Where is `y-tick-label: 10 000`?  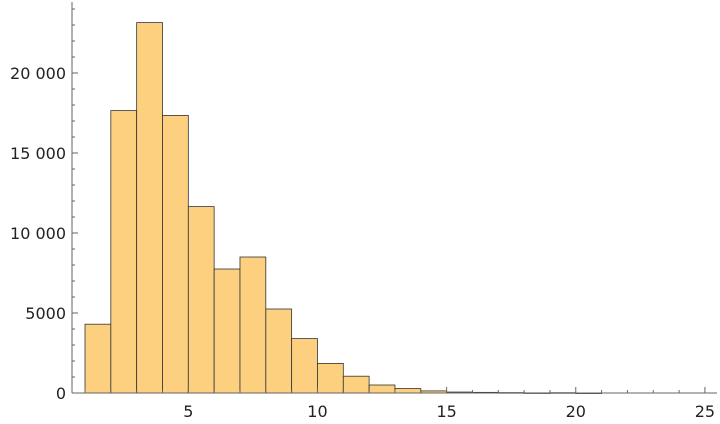
y-tick-label: 10 000 is located at coordinates (38, 233).